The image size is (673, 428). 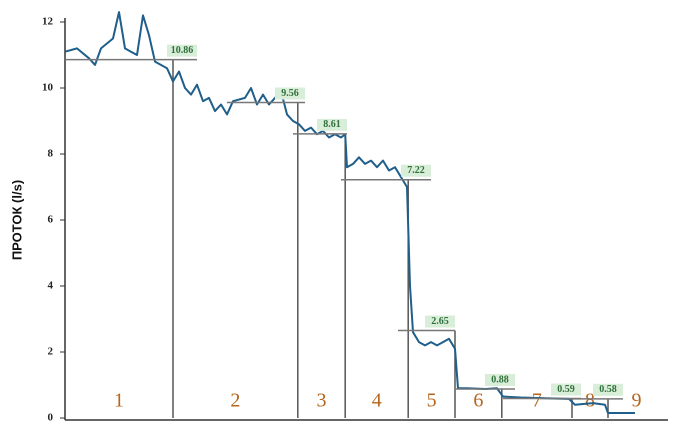 I want to click on y-tick-label: 4, so click(x=51, y=286).